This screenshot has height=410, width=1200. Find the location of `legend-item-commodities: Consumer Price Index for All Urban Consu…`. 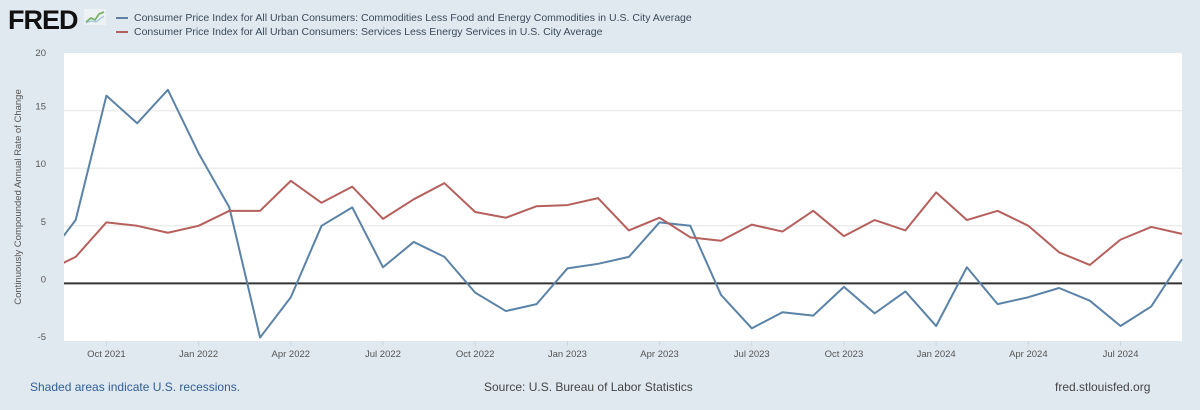

legend-item-commodities: Consumer Price Index for All Urban Consu… is located at coordinates (404, 18).